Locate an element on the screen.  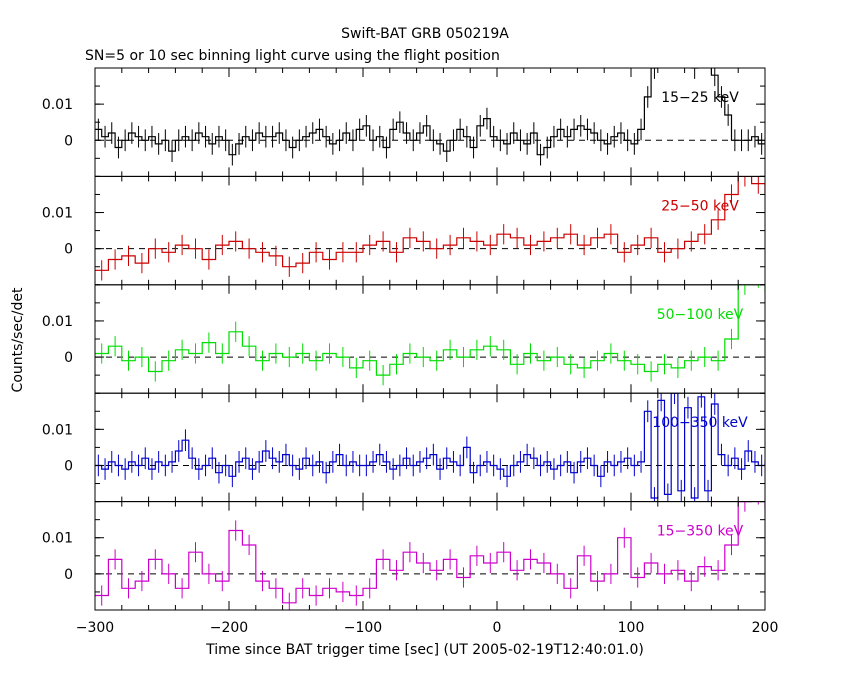
panel-label: 100−350 keV is located at coordinates (700, 423).